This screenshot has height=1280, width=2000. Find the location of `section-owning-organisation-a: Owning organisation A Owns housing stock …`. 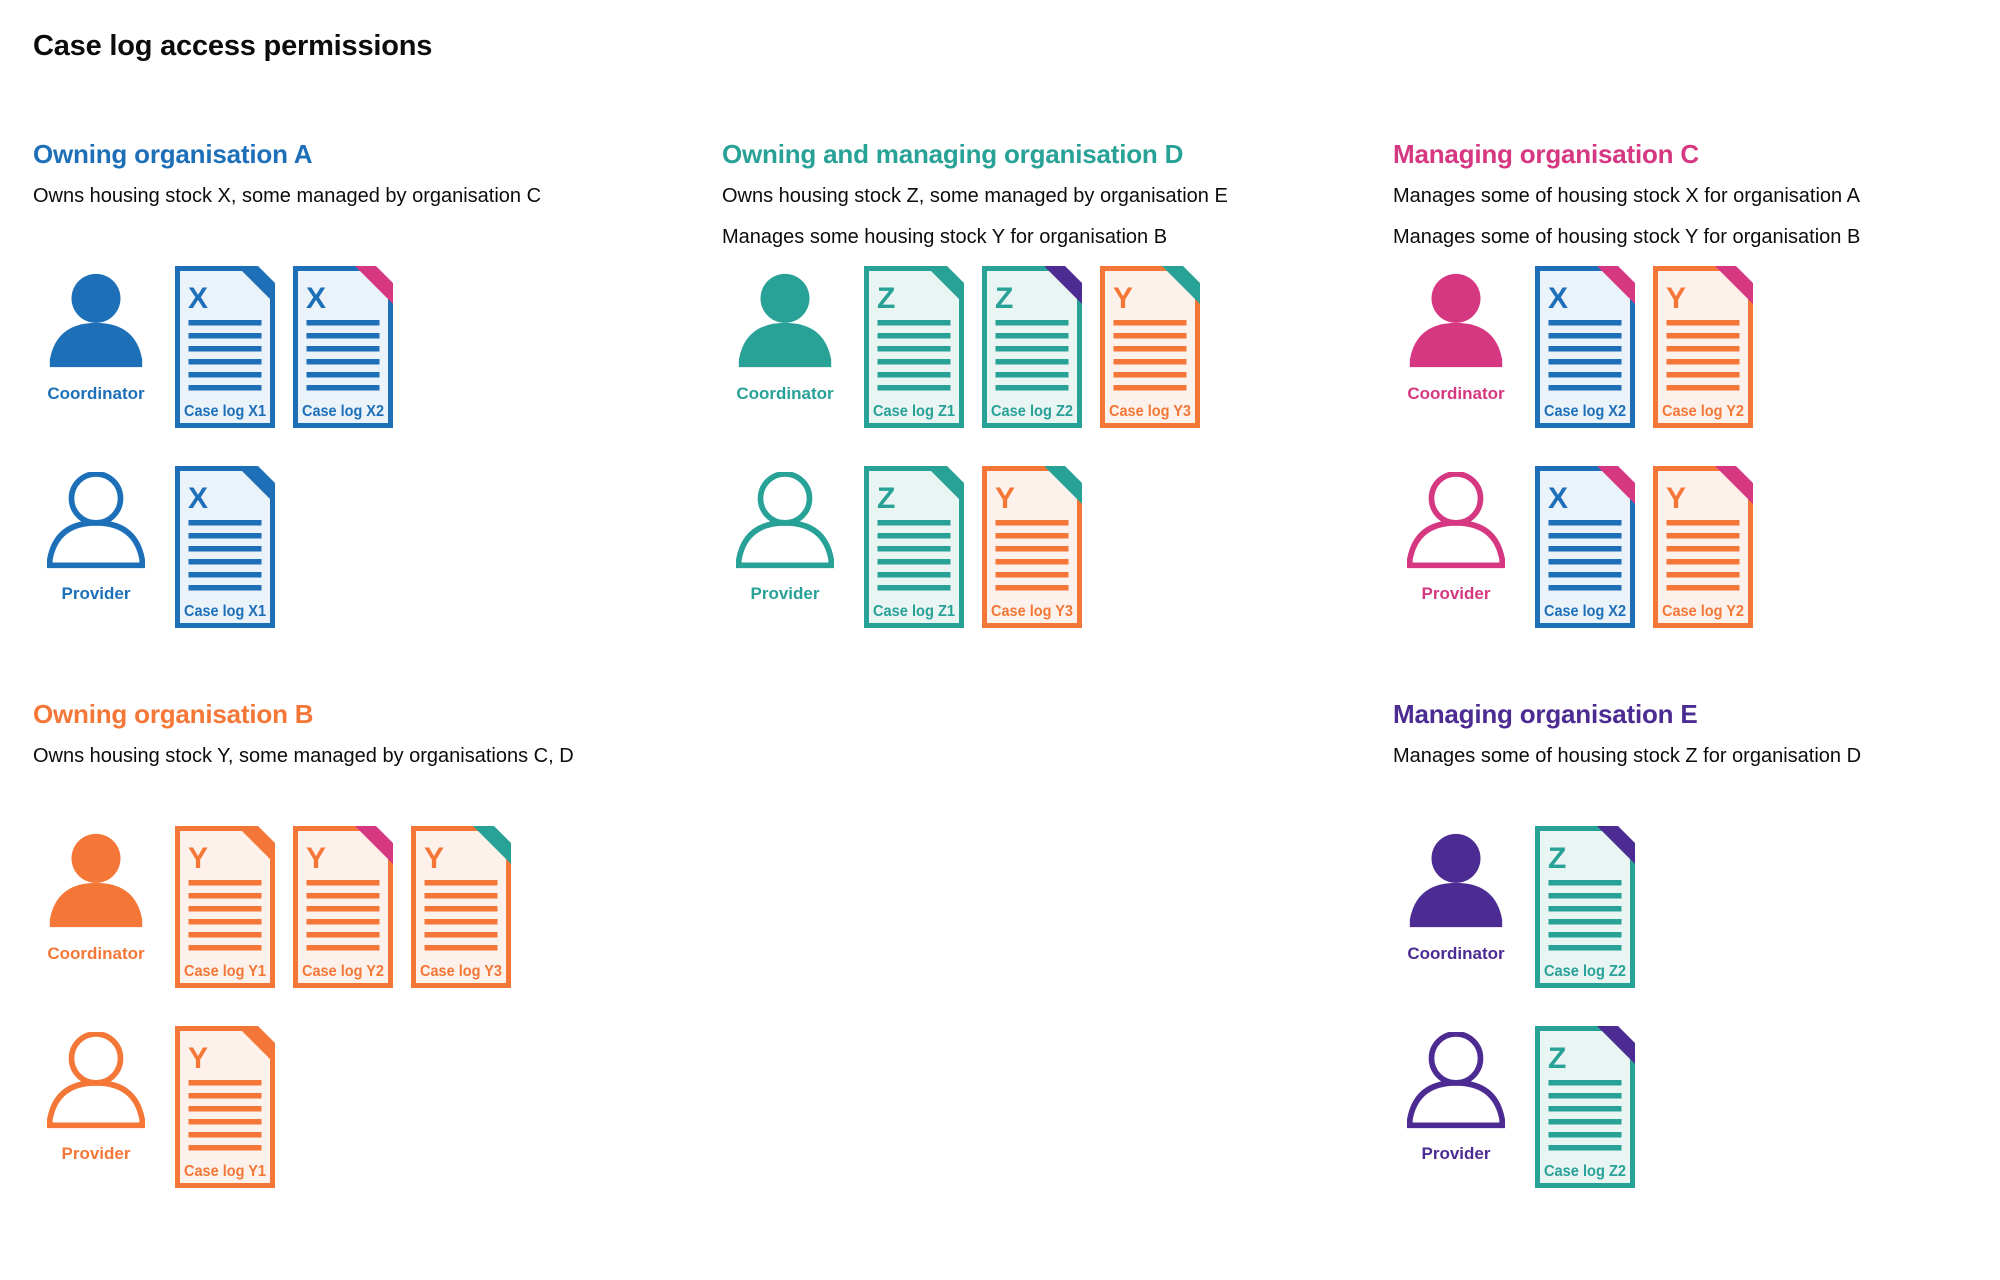

section-owning-organisation-a: Owning organisation A Owns housing stock … is located at coordinates (363, 383).